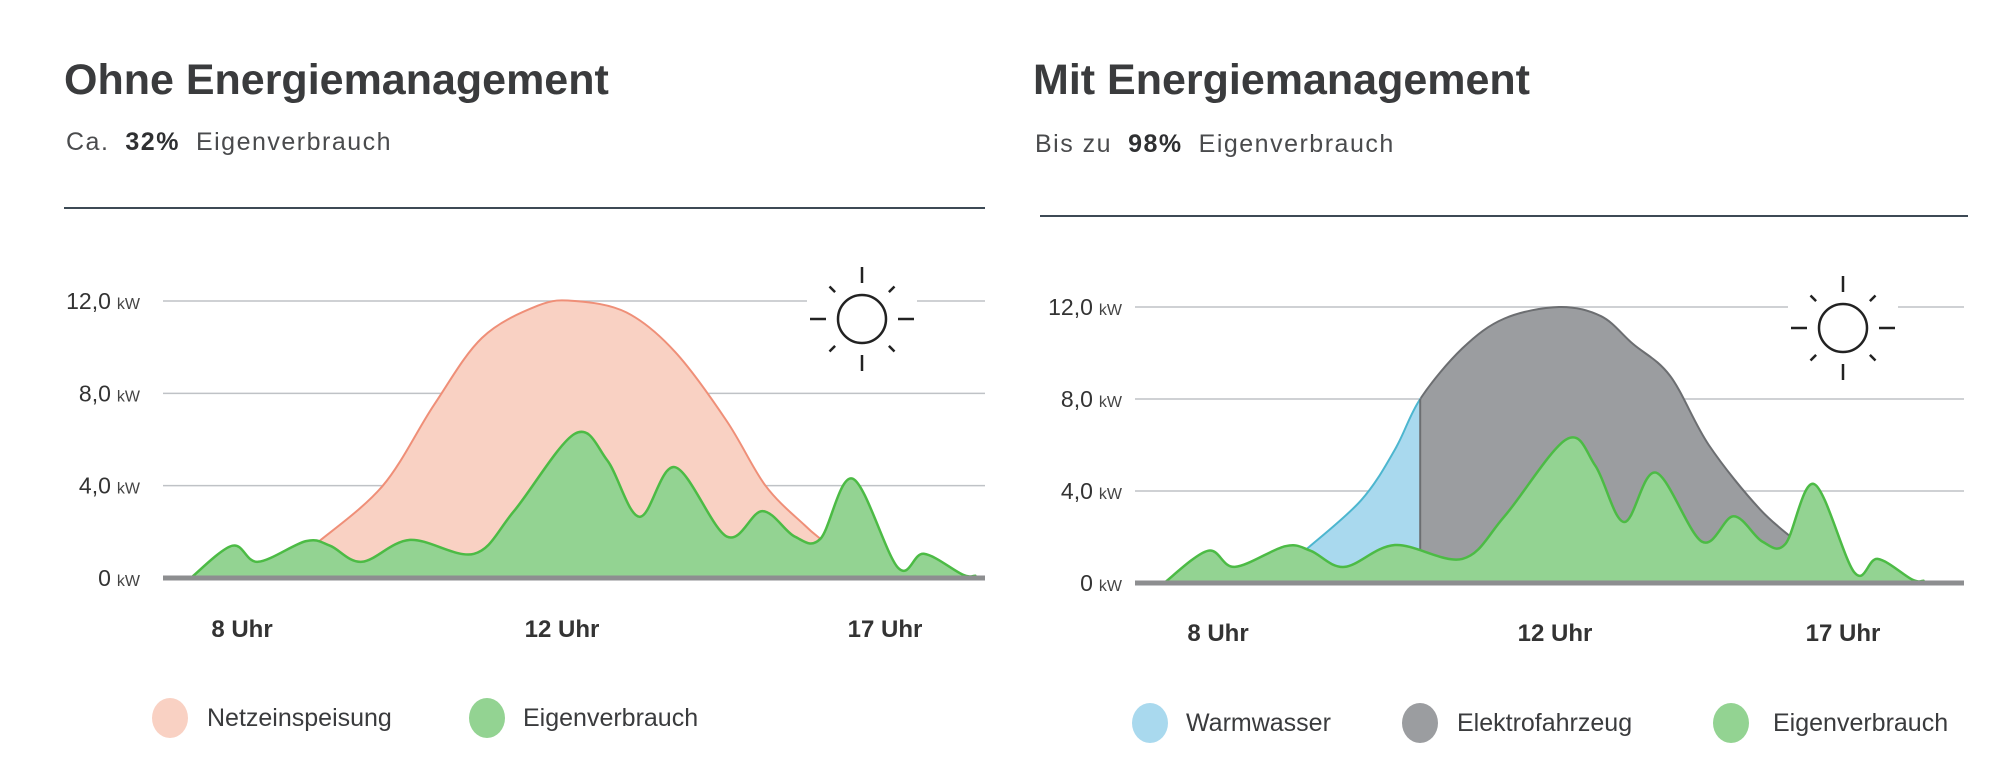 Image resolution: width=2000 pixels, height=783 pixels. Describe the element at coordinates (87, 142) in the screenshot. I see `subtitle-prefix: Ca.` at that location.